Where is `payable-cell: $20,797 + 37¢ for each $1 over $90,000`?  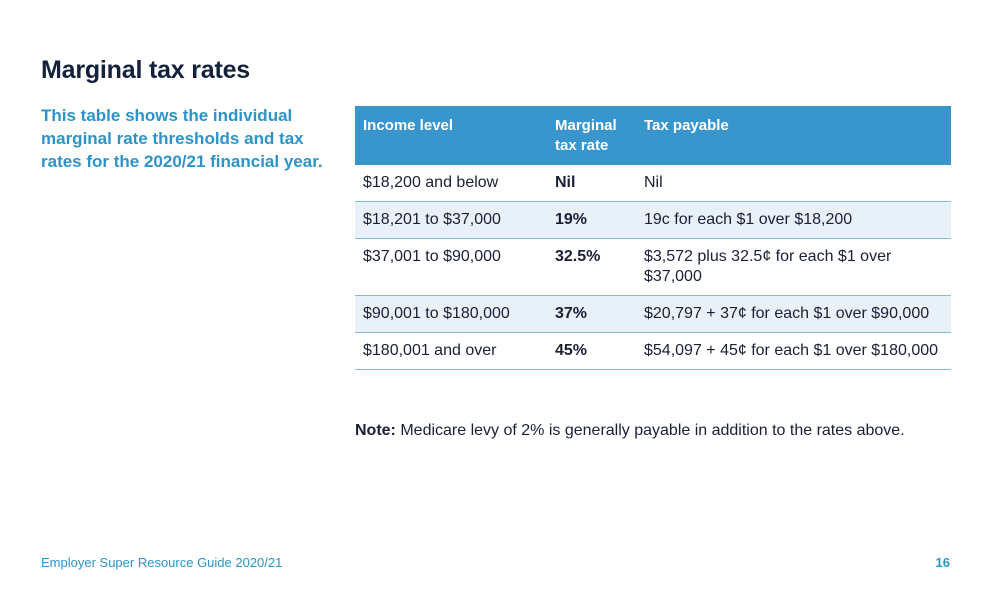
payable-cell: $20,797 + 37¢ for each $1 over $90,000 is located at coordinates (793, 314).